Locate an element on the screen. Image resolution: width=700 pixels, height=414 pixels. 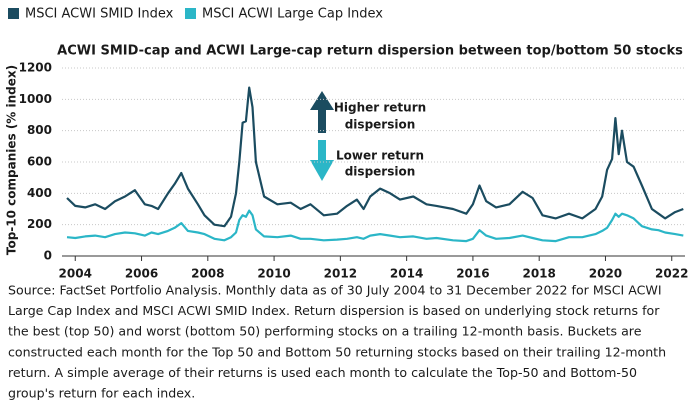
x-tick-label: 2022 is located at coordinates (671, 274).